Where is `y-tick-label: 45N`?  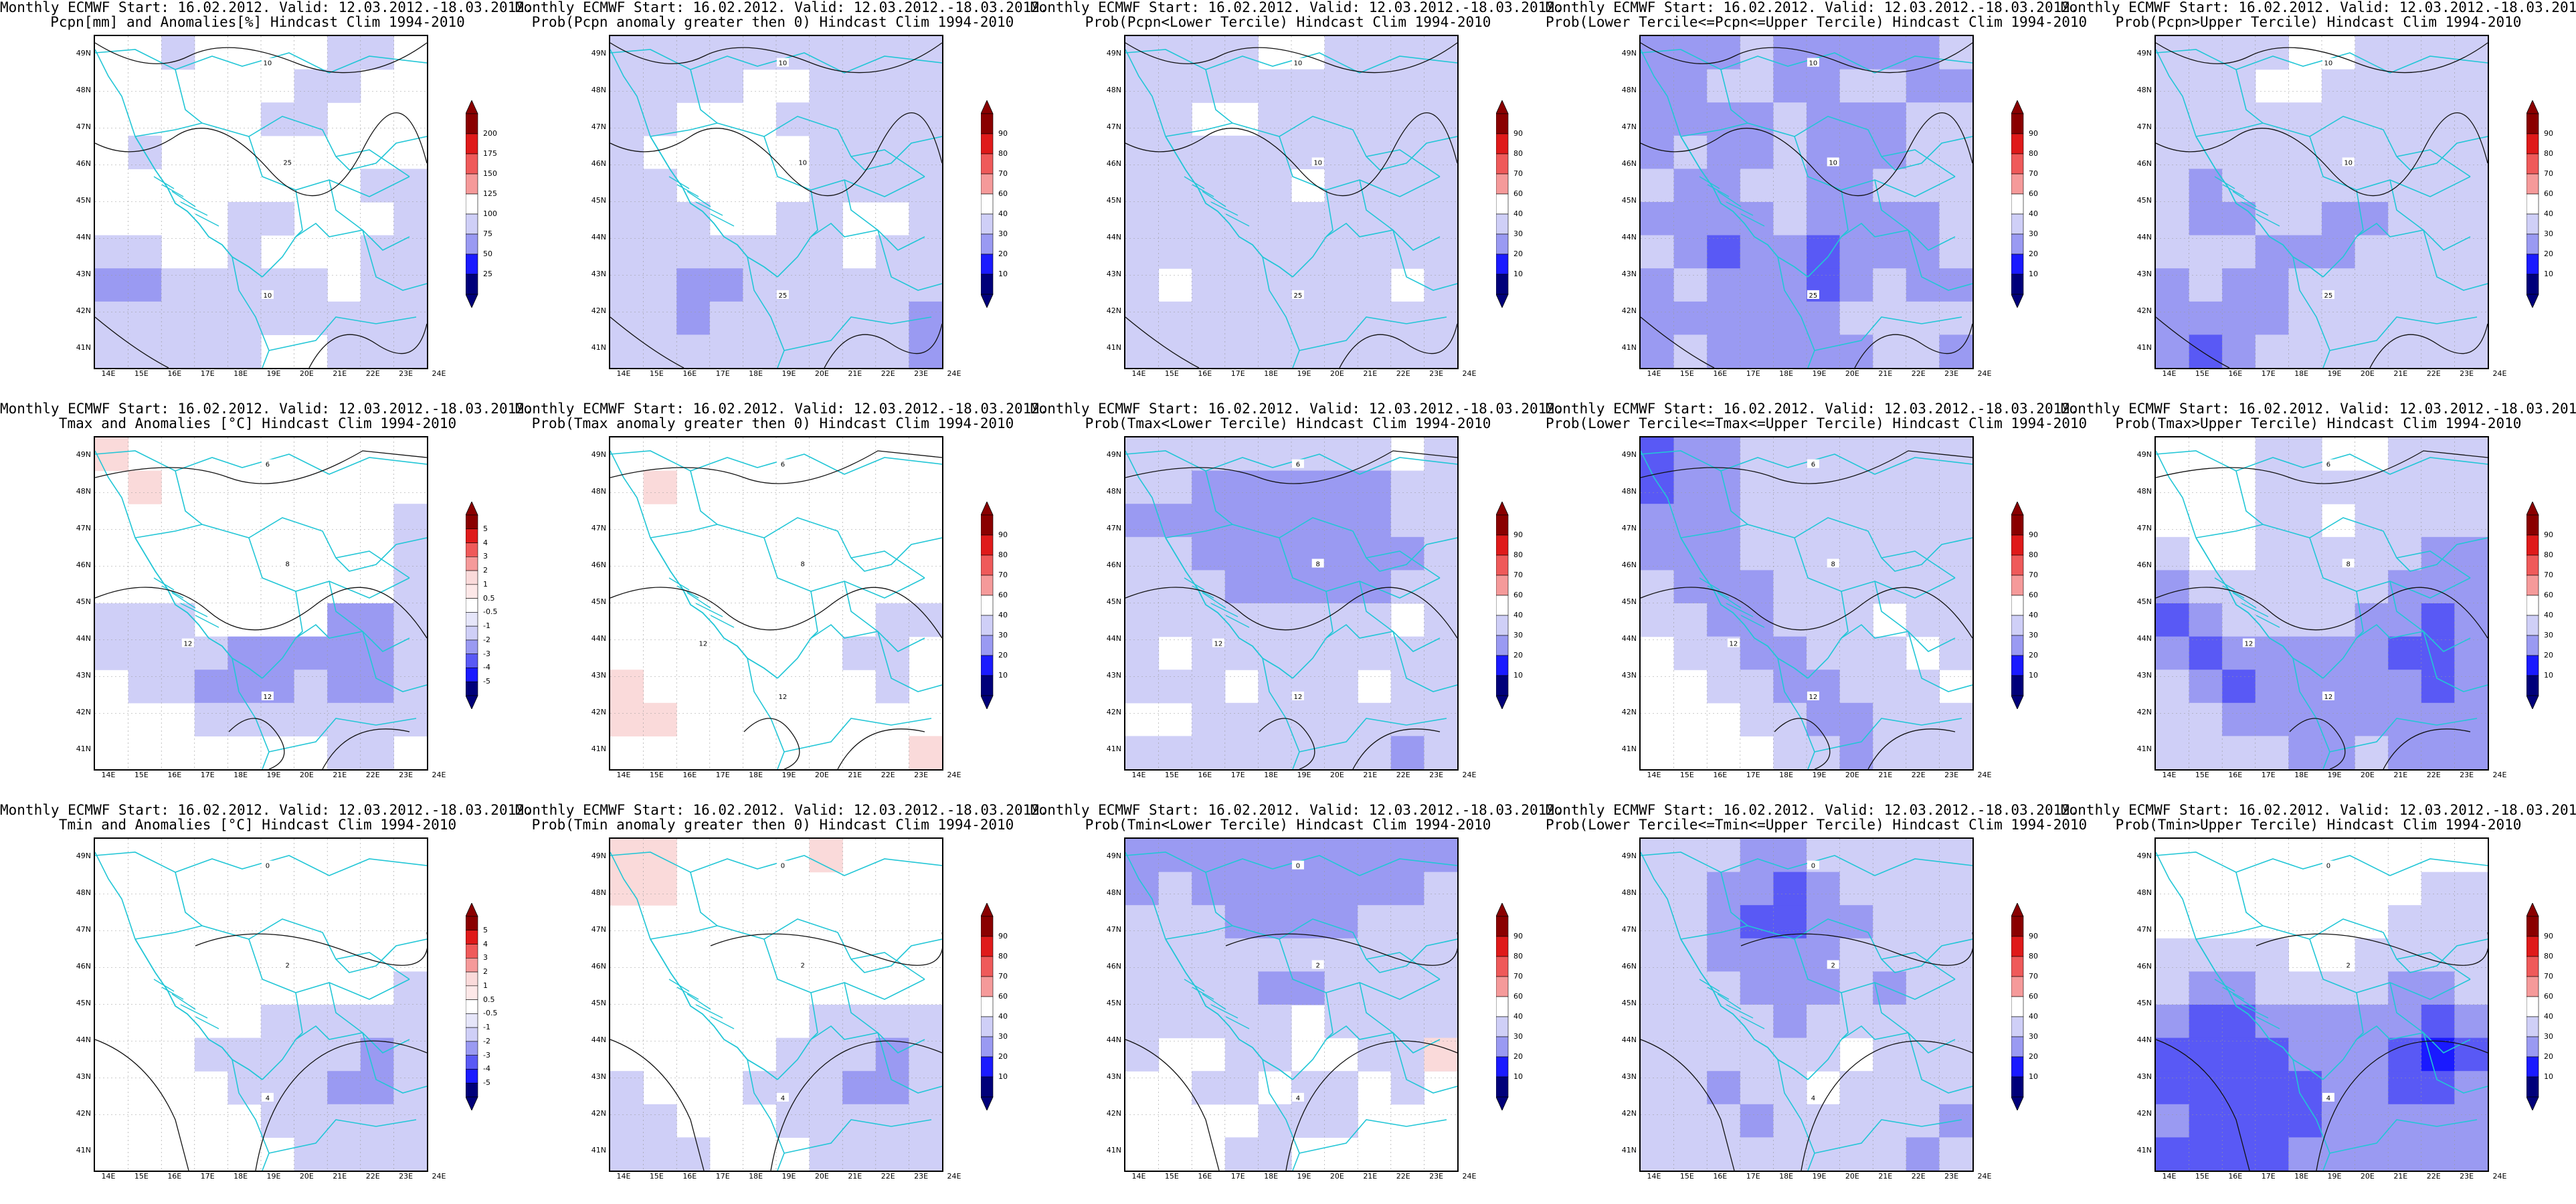 y-tick-label: 45N is located at coordinates (1629, 601).